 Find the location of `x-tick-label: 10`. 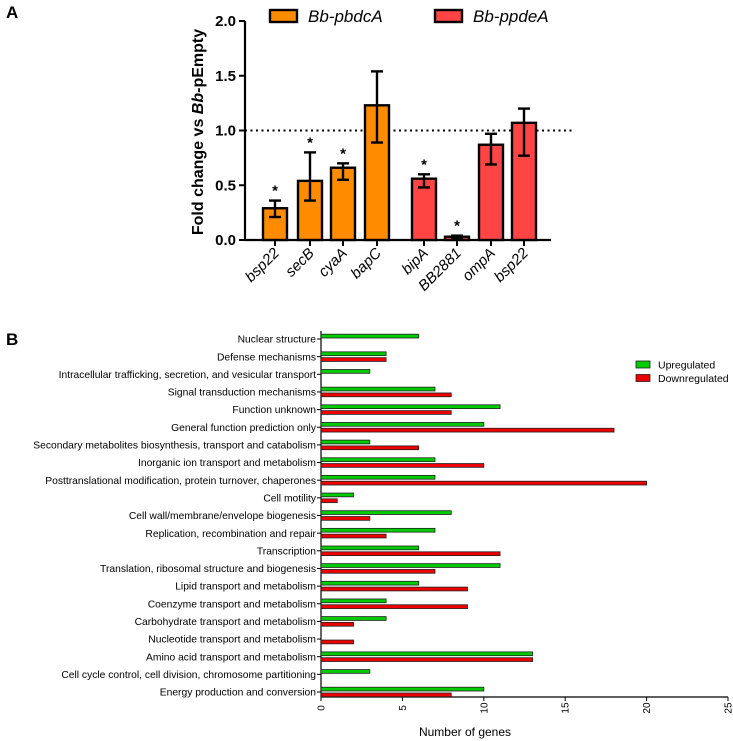

x-tick-label: 10 is located at coordinates (484, 708).